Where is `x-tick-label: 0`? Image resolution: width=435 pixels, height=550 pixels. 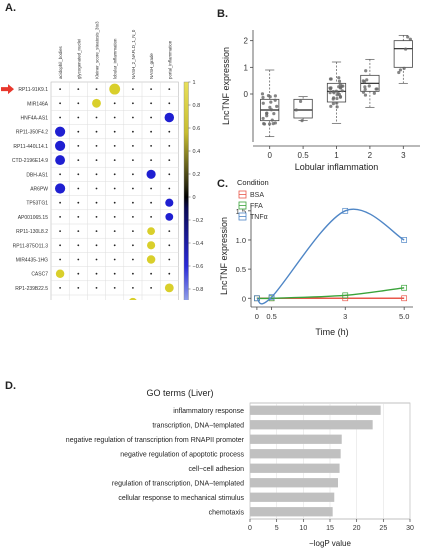 x-tick-label: 0 is located at coordinates (250, 528).